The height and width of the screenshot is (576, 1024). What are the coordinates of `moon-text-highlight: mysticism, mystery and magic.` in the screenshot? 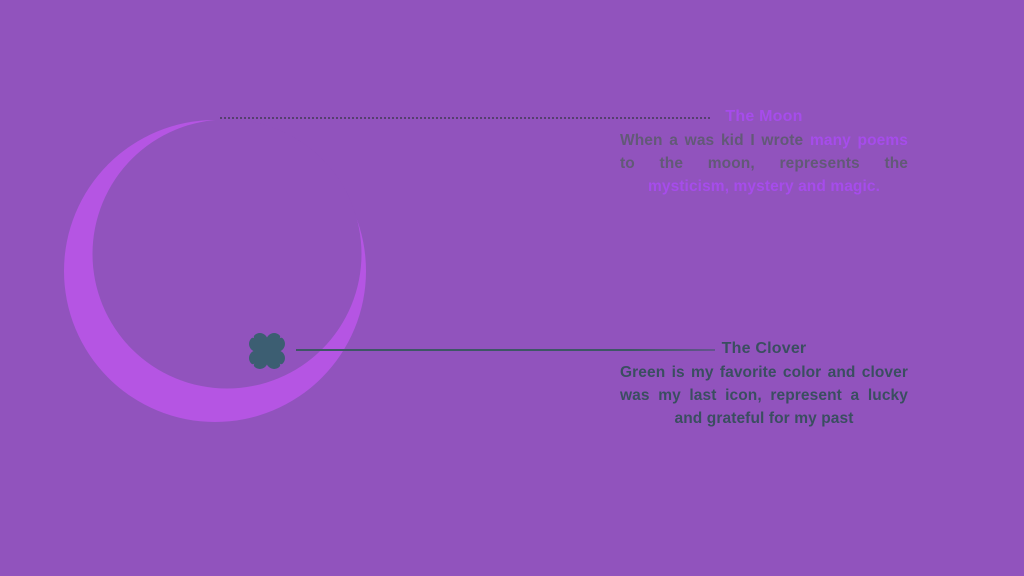 It's located at (764, 186).